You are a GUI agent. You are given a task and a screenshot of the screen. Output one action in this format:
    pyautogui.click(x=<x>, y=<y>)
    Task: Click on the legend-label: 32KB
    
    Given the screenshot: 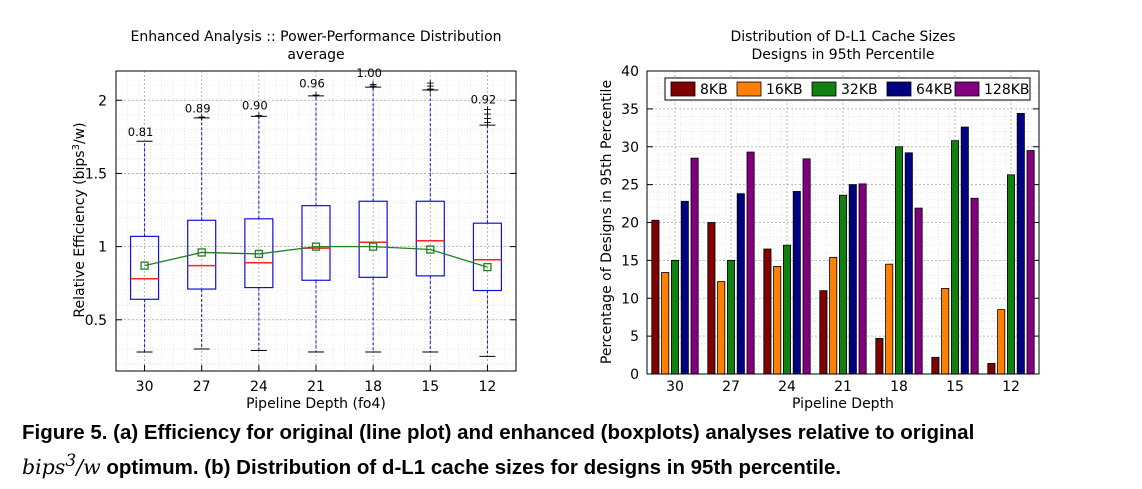 What is the action you would take?
    pyautogui.click(x=859, y=90)
    